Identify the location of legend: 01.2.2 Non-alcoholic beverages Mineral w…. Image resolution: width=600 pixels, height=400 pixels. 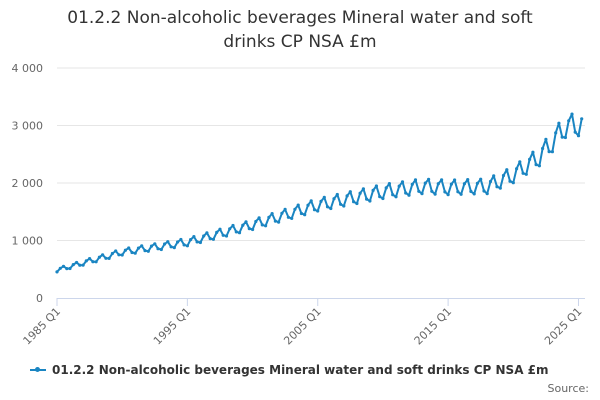
(310, 370).